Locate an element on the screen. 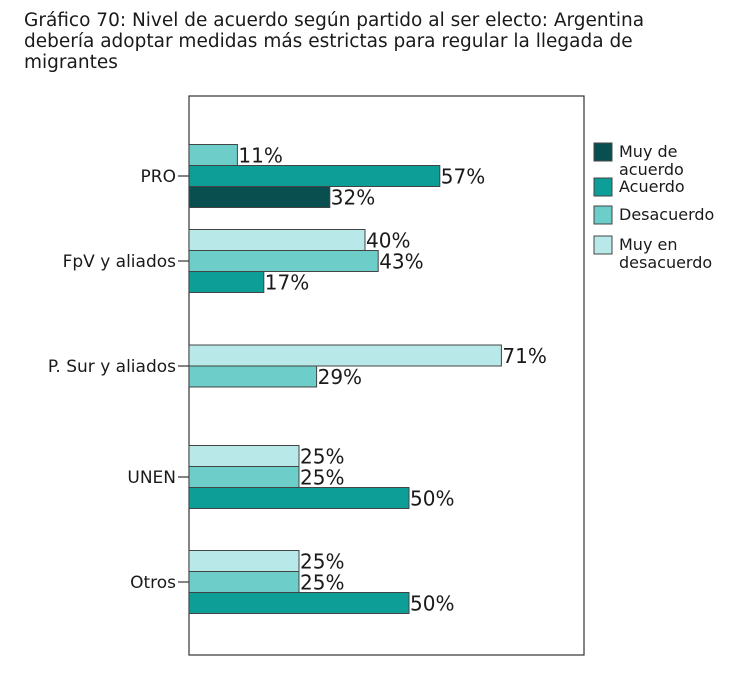 This screenshot has height=679, width=750. bar-fpv-y-aliados-desacuerdo is located at coordinates (283, 261).